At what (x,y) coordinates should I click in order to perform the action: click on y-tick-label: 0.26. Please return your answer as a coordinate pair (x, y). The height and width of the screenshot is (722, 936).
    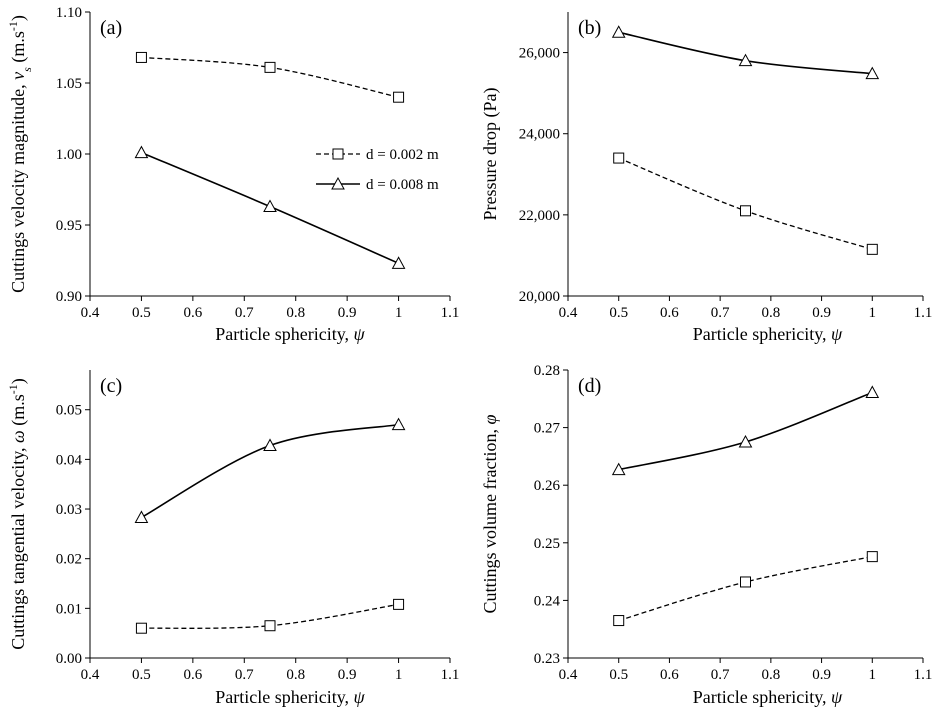
    Looking at the image, I should click on (547, 486).